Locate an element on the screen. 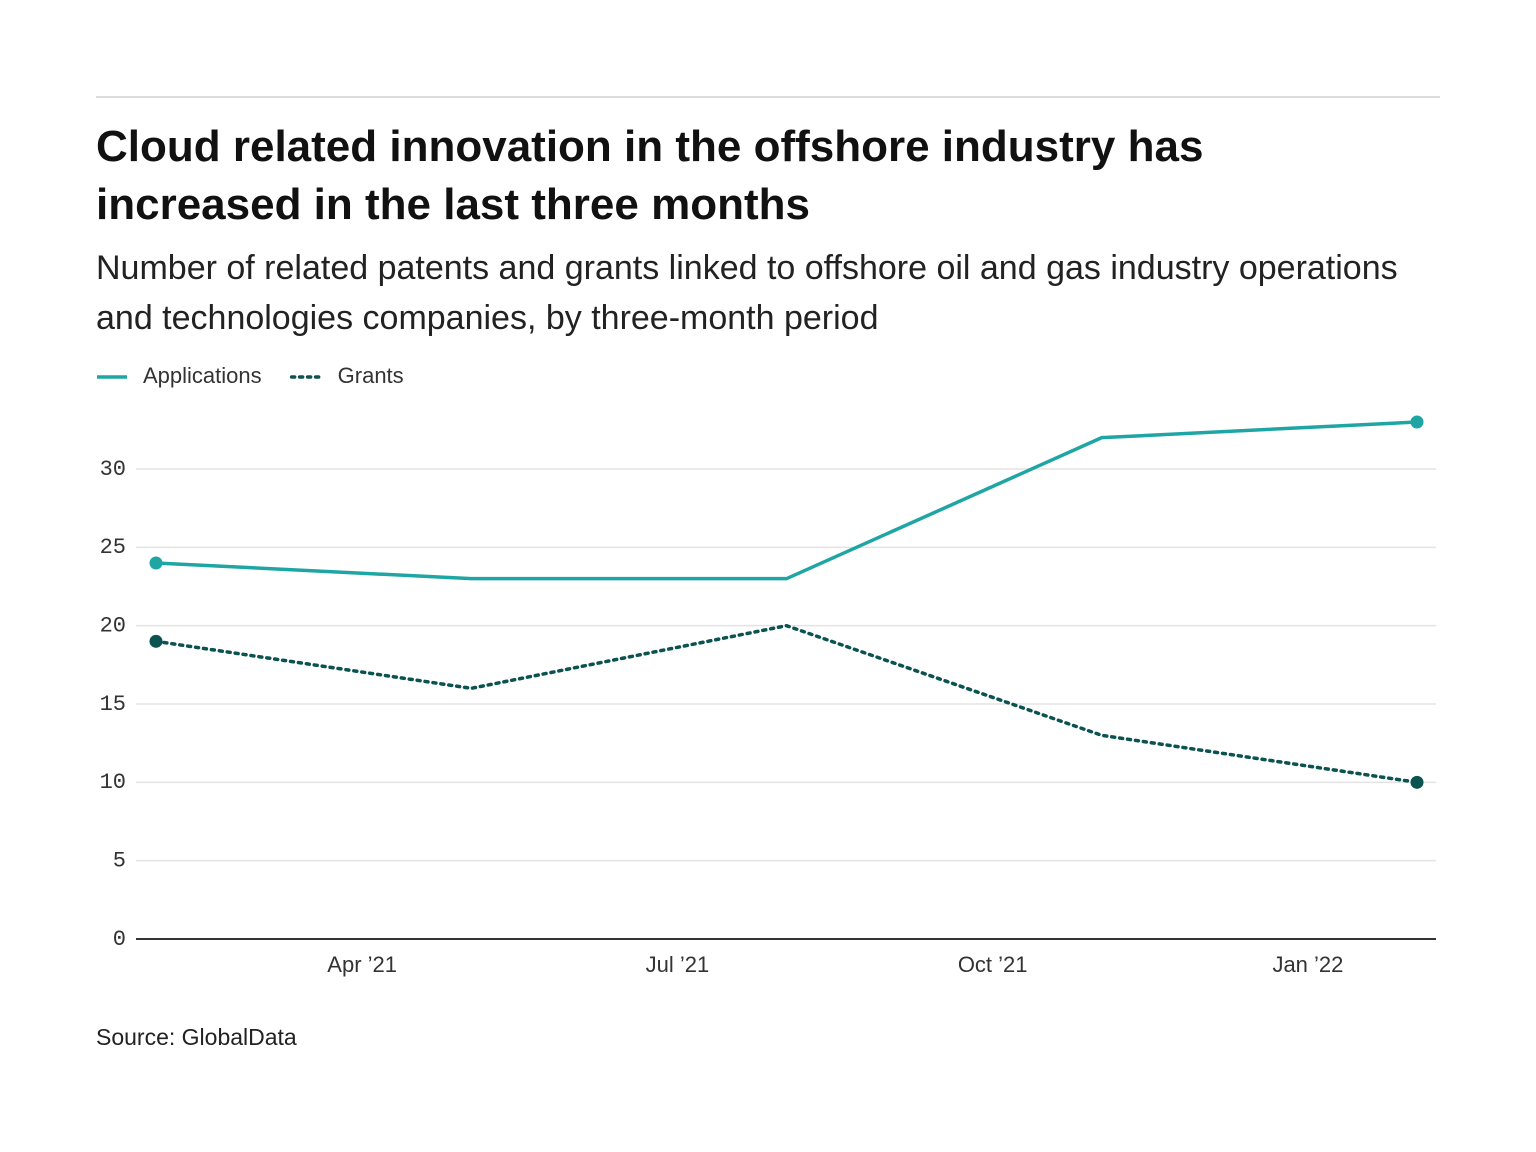 This screenshot has height=1152, width=1536. y-tick-label: 0 is located at coordinates (119, 939).